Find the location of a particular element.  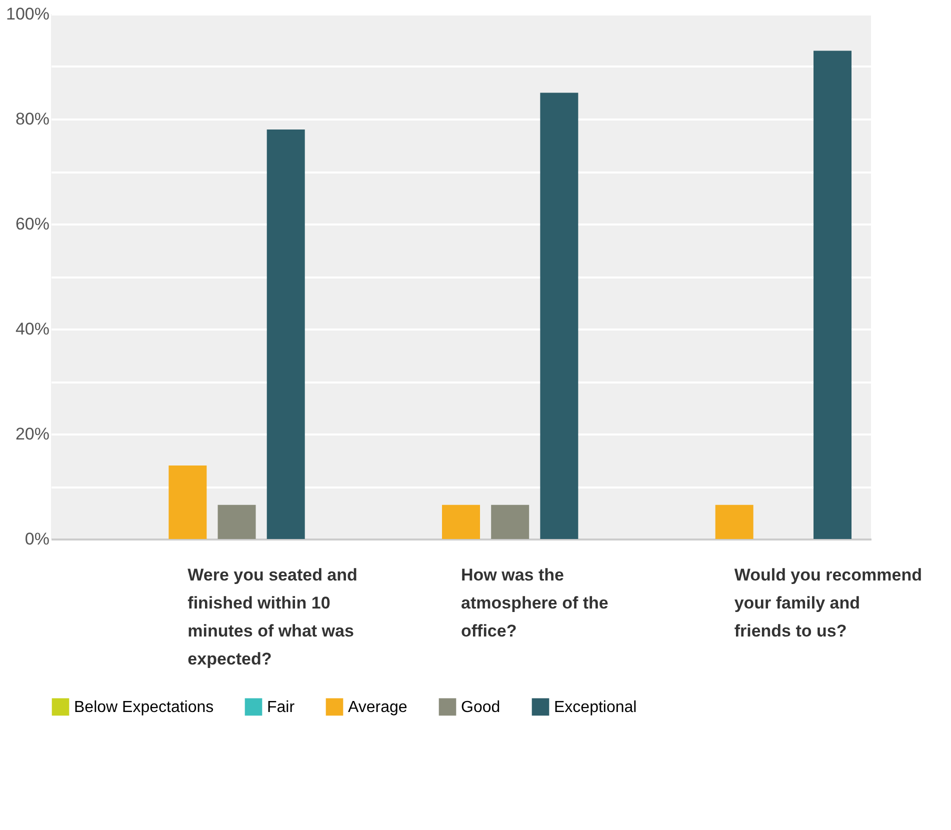

x-tick-label: Were you seated and finished within 10 minutes of what was expected? is located at coordinates (273, 617).